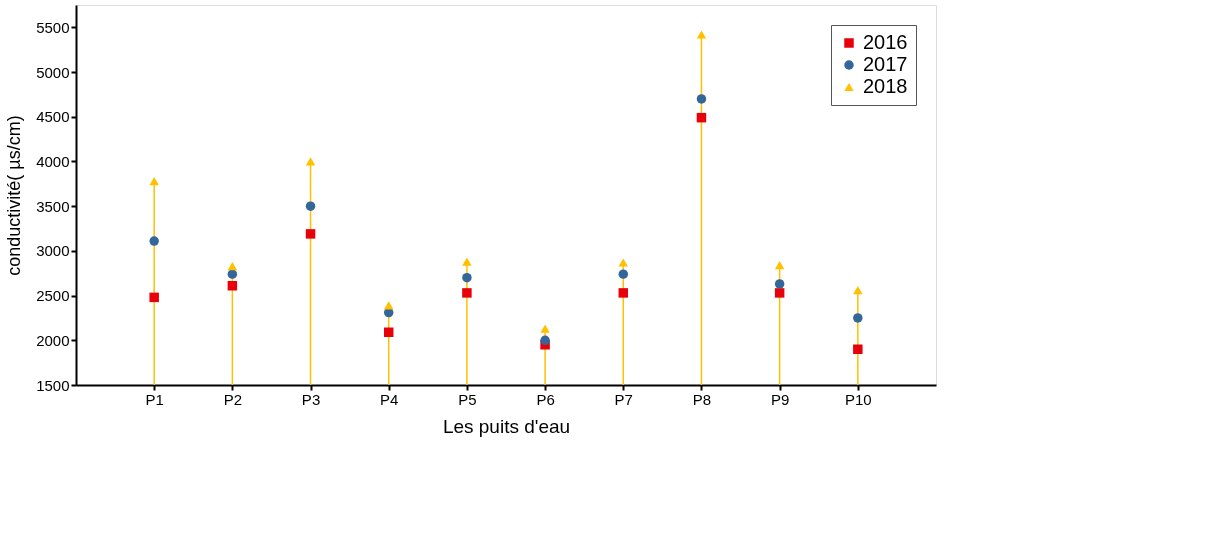 The image size is (1208, 539). Describe the element at coordinates (623, 399) in the screenshot. I see `x-tick-label: P7` at that location.